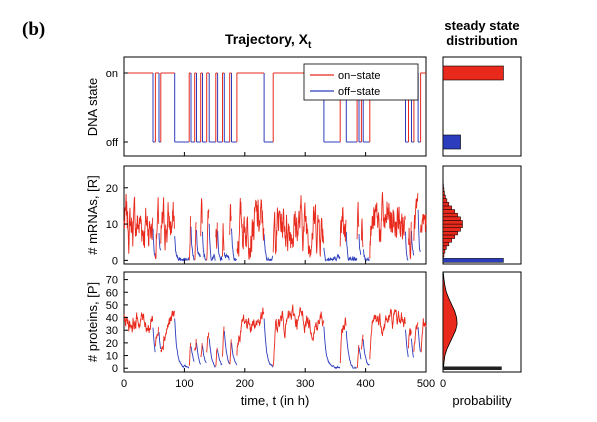  Describe the element at coordinates (112, 293) in the screenshot. I see `protein-ytick-label: 60` at that location.